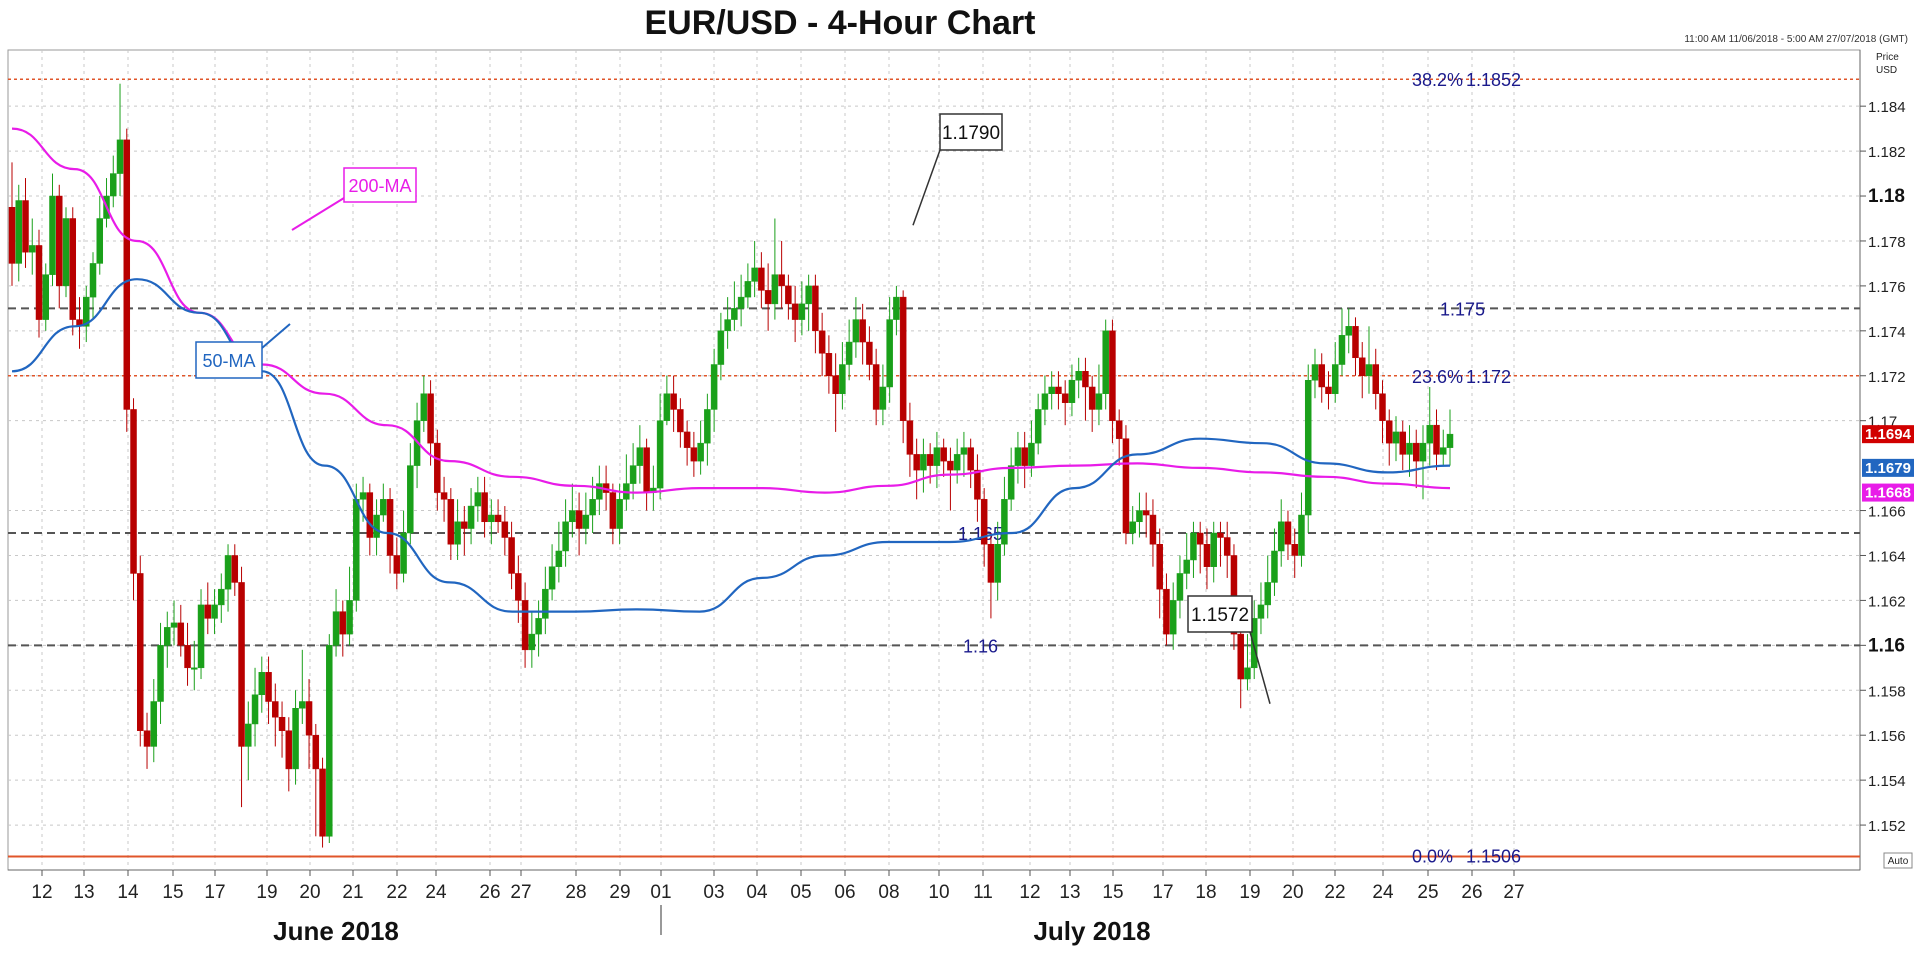 Image resolution: width=1916 pixels, height=959 pixels. Describe the element at coordinates (980, 646) in the screenshot. I see `level-116-label: 1.16` at that location.